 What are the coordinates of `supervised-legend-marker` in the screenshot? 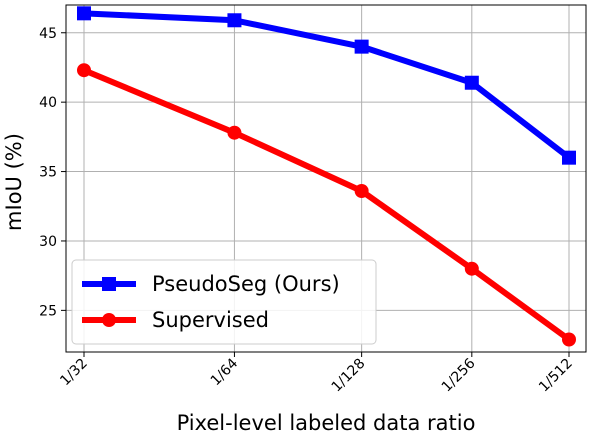 It's located at (109, 320).